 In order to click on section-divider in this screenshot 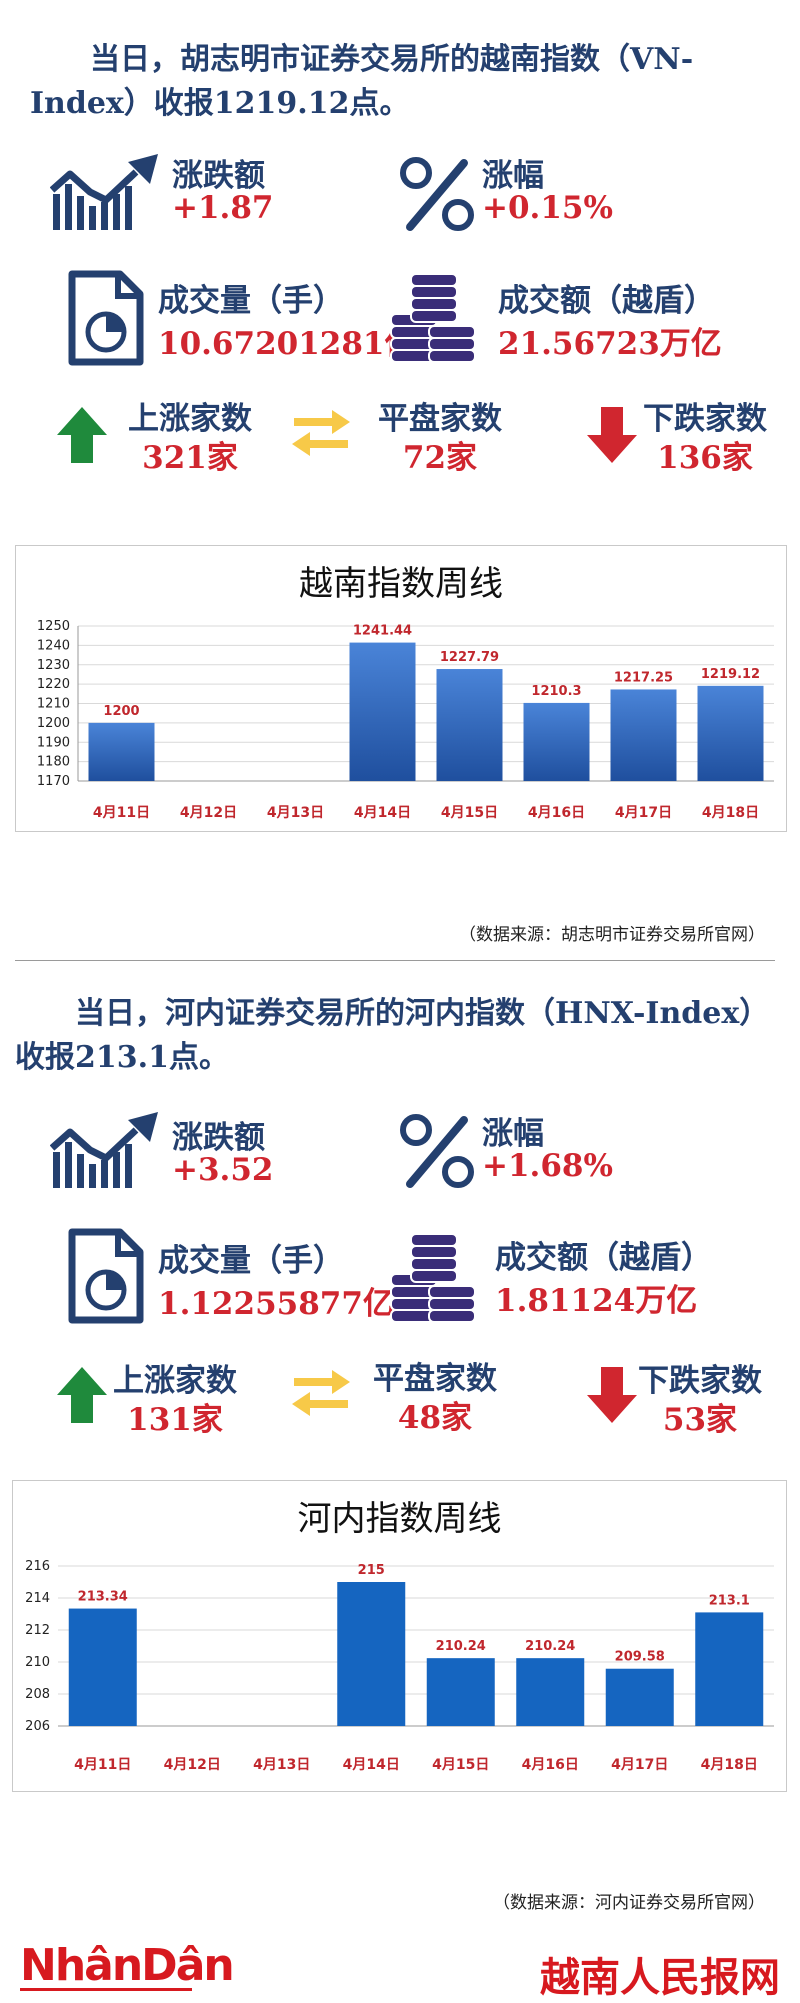, I will do `click(395, 960)`.